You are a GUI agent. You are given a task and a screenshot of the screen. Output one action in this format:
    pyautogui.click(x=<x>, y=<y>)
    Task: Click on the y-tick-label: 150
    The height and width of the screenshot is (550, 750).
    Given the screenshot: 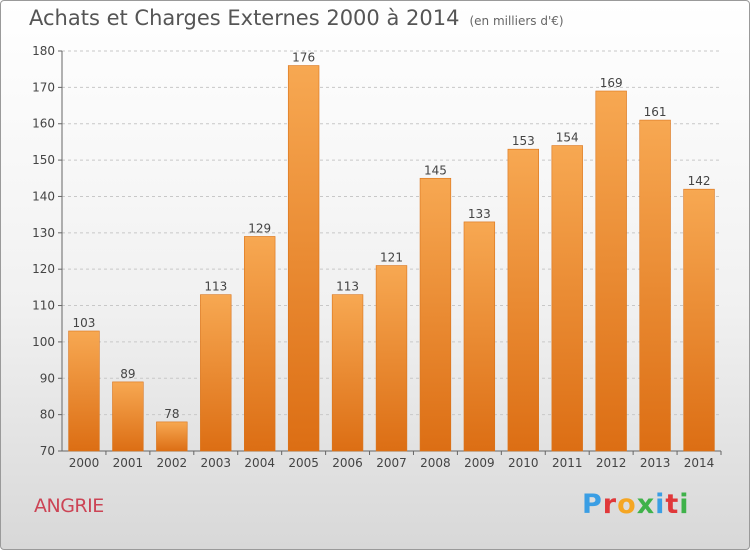 What is the action you would take?
    pyautogui.click(x=43, y=160)
    